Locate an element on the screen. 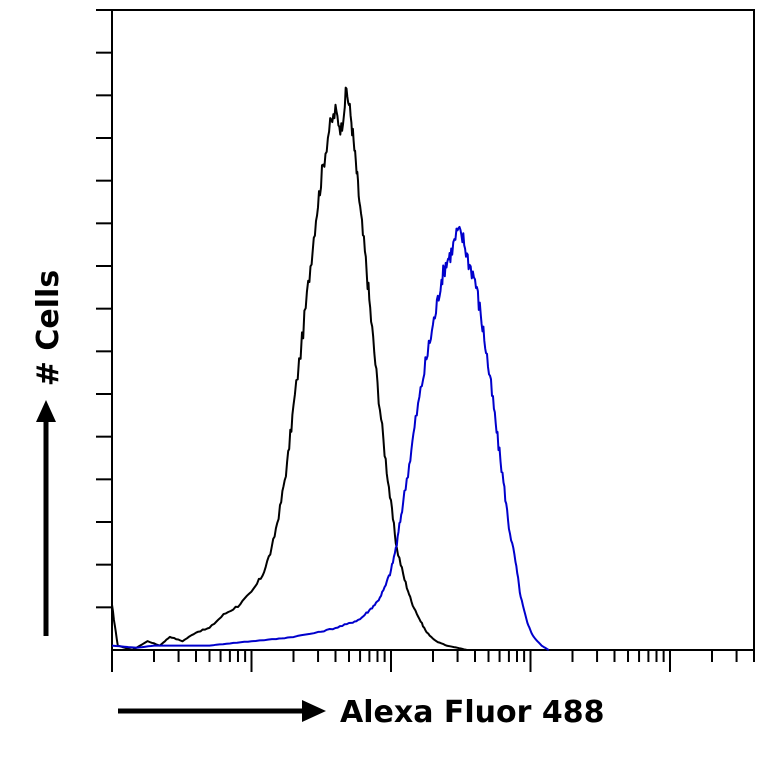  x-axis-label-group: Alexa Fluor 488 is located at coordinates (361, 712).